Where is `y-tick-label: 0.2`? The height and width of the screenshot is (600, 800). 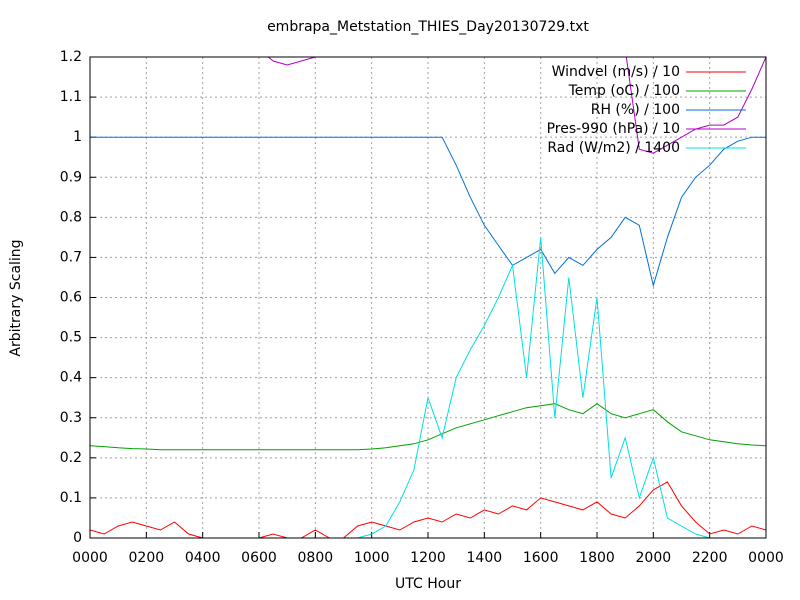 y-tick-label: 0.2 is located at coordinates (71, 458).